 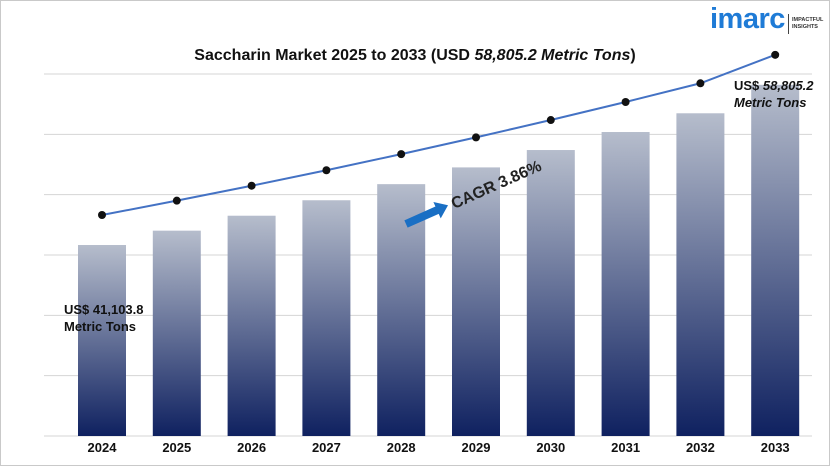 I want to click on title-suffix: ), so click(x=633, y=55).